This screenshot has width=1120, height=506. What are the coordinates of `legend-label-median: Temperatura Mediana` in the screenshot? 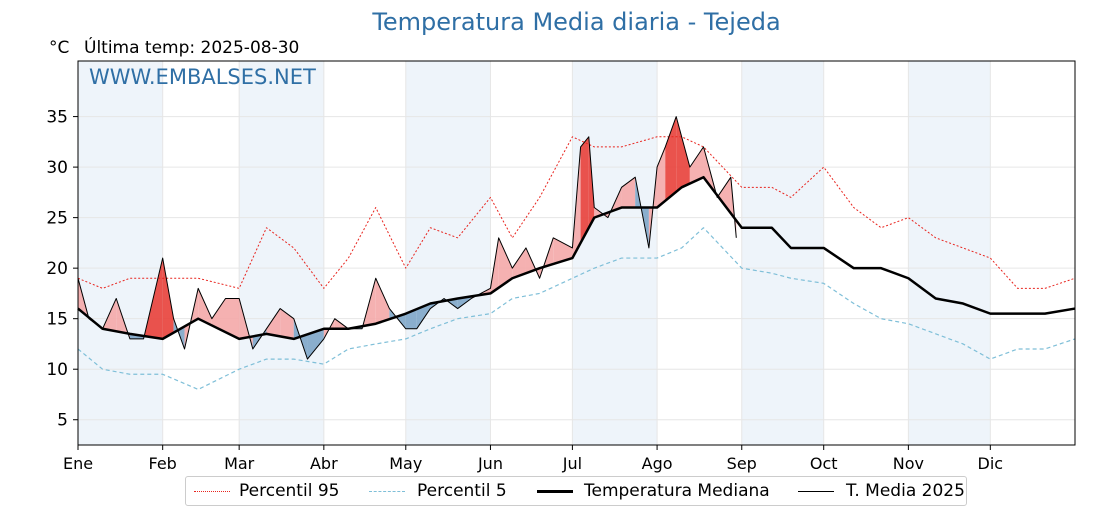 It's located at (677, 491).